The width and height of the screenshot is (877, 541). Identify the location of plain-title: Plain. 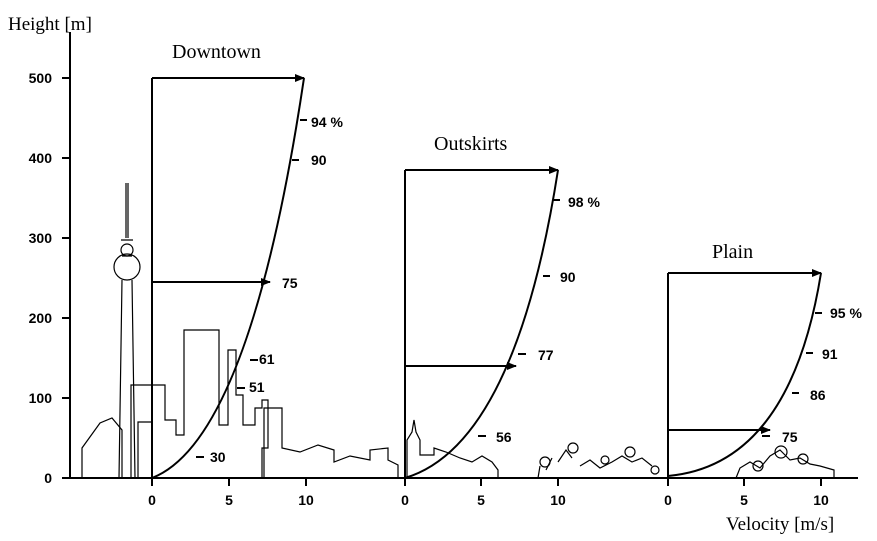
(732, 252).